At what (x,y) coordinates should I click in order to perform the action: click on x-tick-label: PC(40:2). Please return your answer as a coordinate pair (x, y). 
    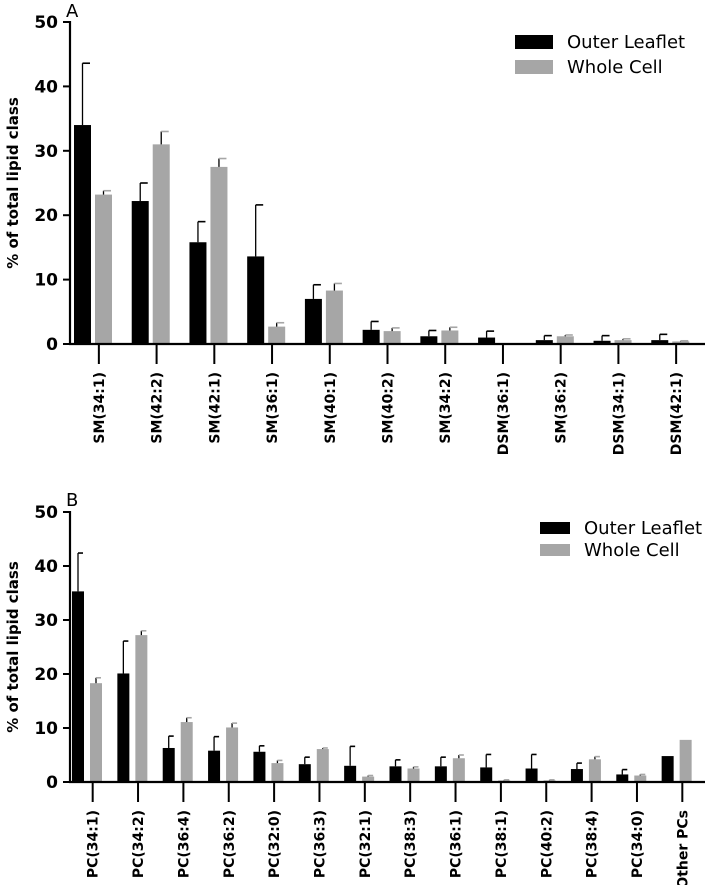
    Looking at the image, I should click on (547, 844).